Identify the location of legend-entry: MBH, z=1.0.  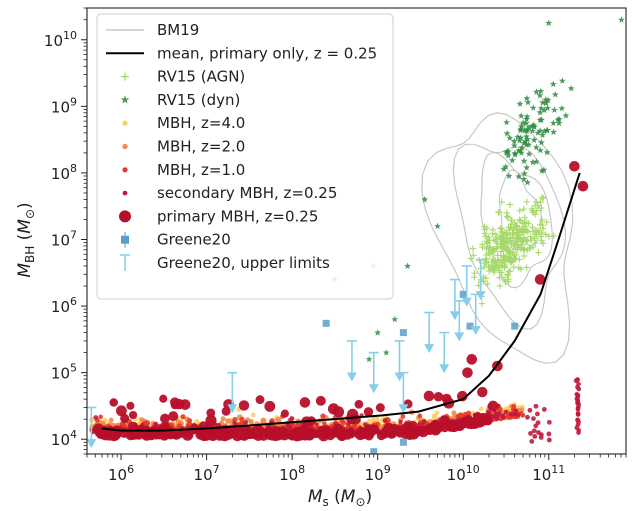
(183, 170).